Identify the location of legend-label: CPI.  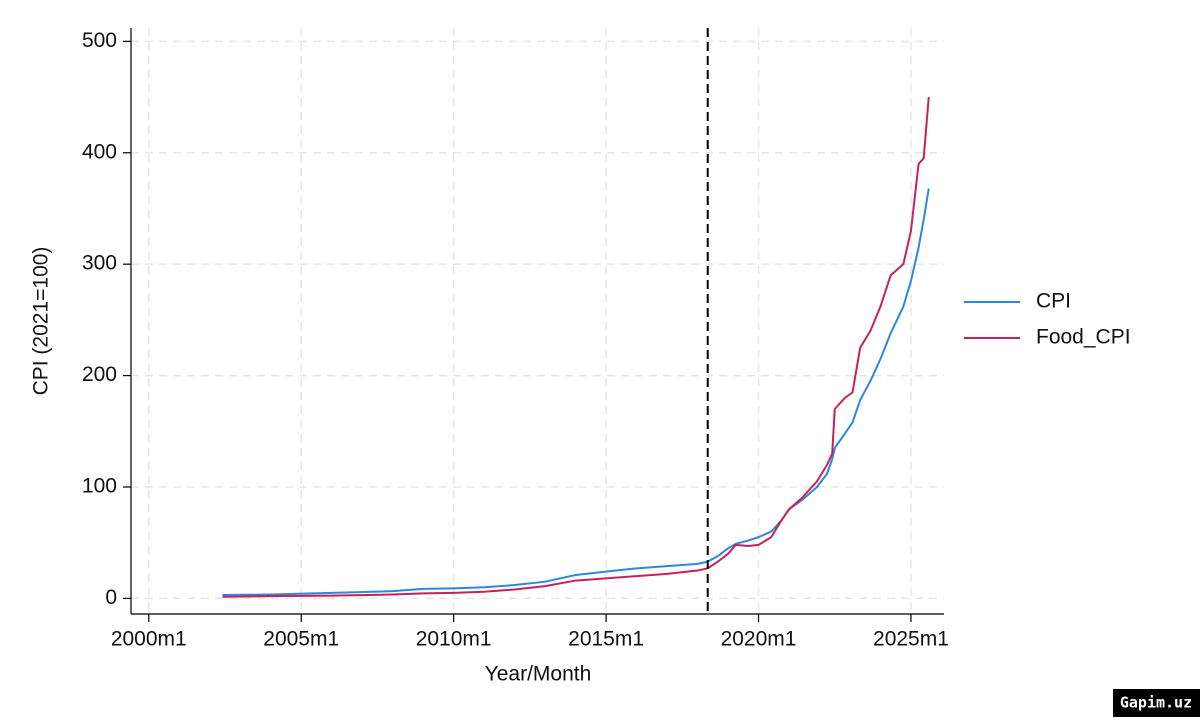
(1053, 301).